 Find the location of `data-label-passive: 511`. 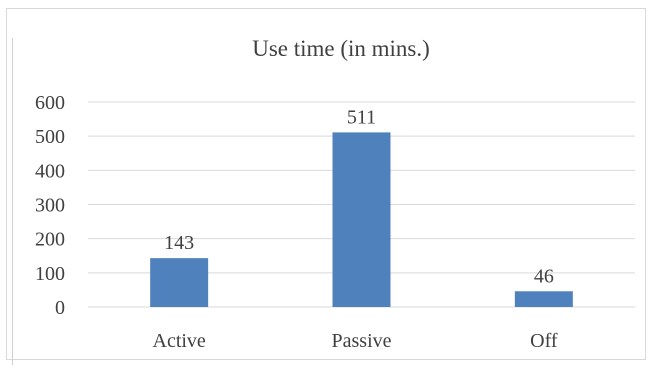

data-label-passive: 511 is located at coordinates (361, 117).